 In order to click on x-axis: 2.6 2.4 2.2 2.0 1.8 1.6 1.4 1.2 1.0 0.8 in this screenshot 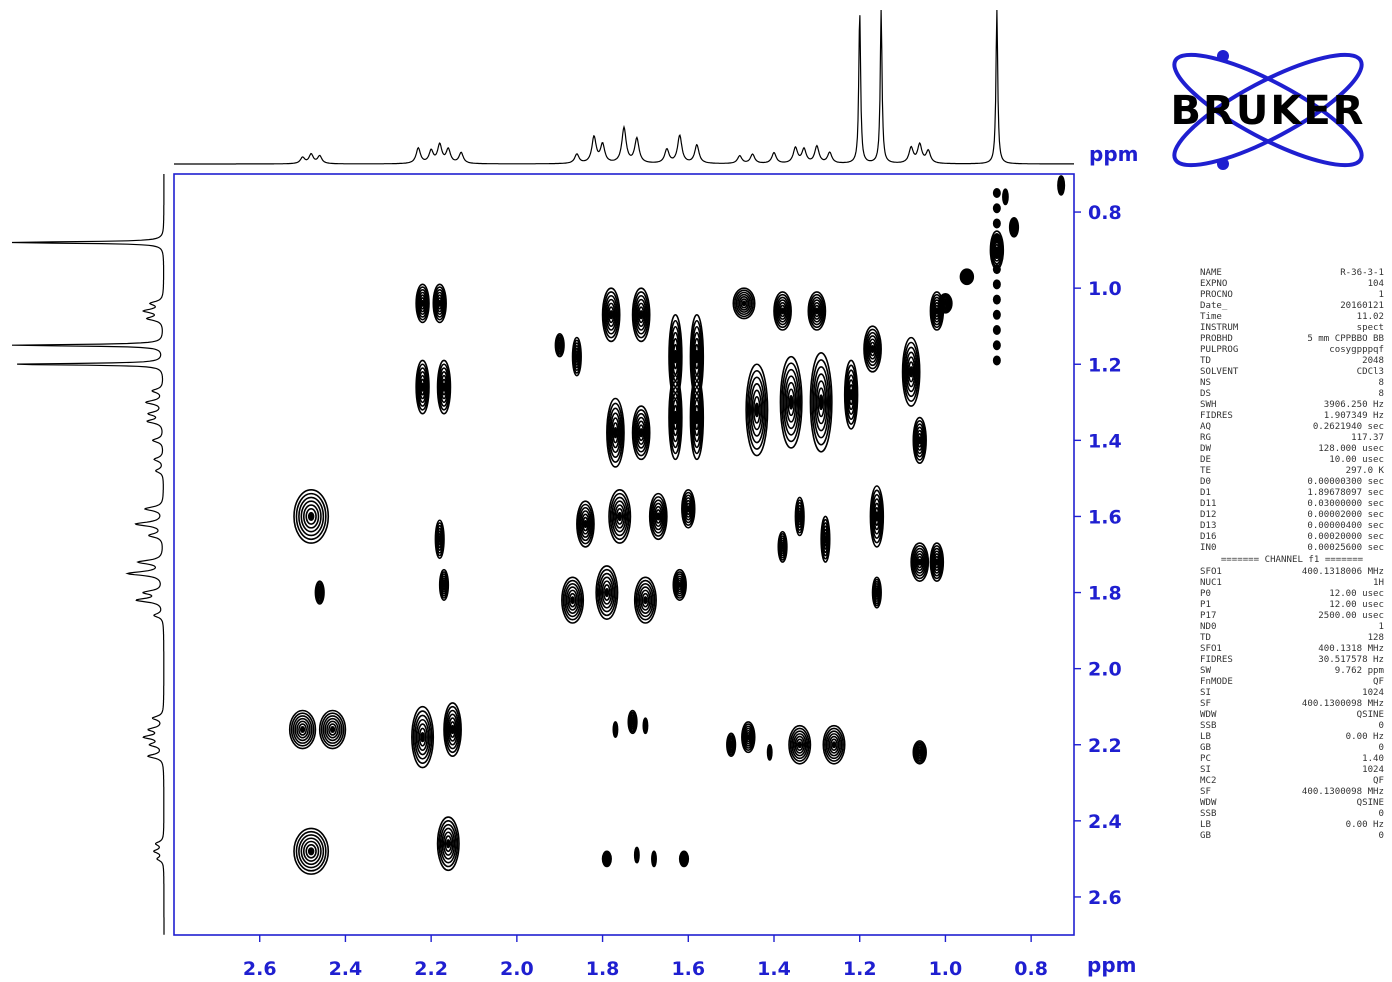, I will do `click(645, 957)`.